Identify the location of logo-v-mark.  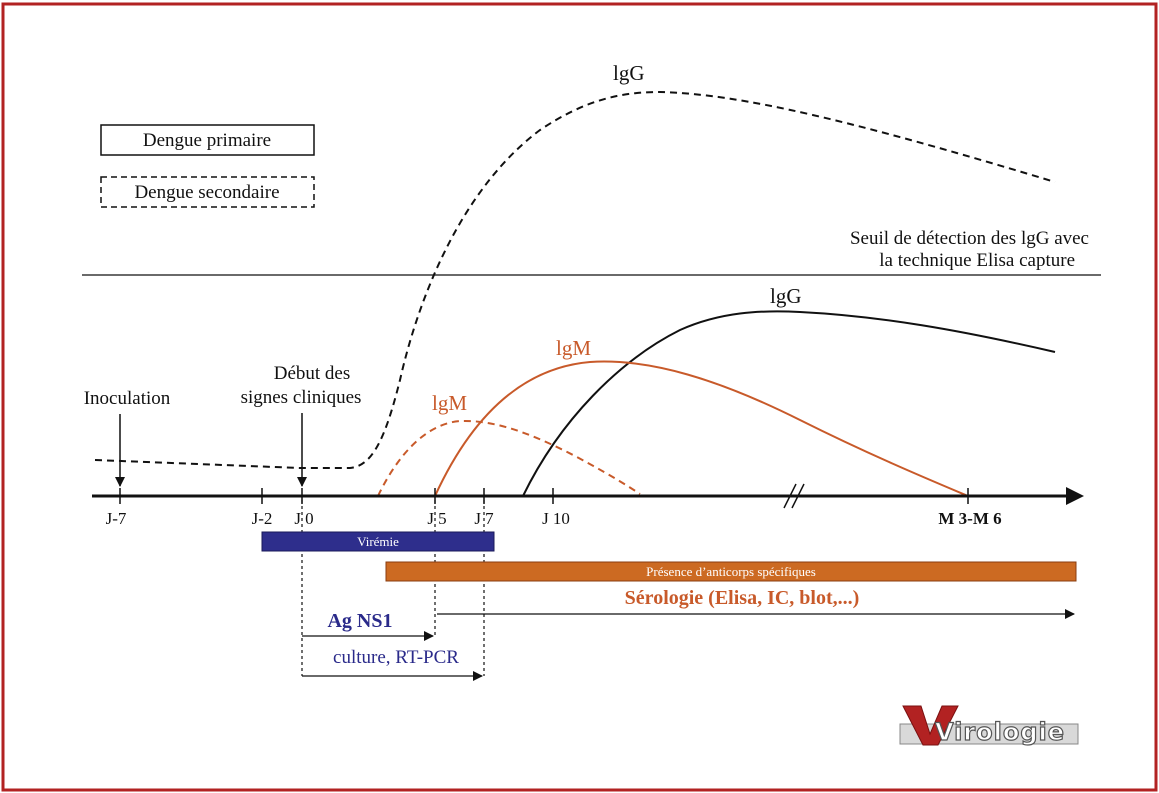
(930, 725).